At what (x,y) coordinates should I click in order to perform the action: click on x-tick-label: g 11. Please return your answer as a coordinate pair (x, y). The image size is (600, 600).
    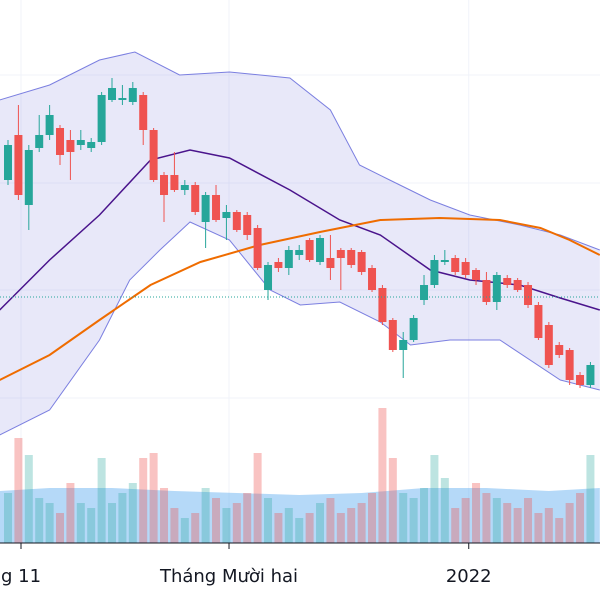
    Looking at the image, I should click on (21, 576).